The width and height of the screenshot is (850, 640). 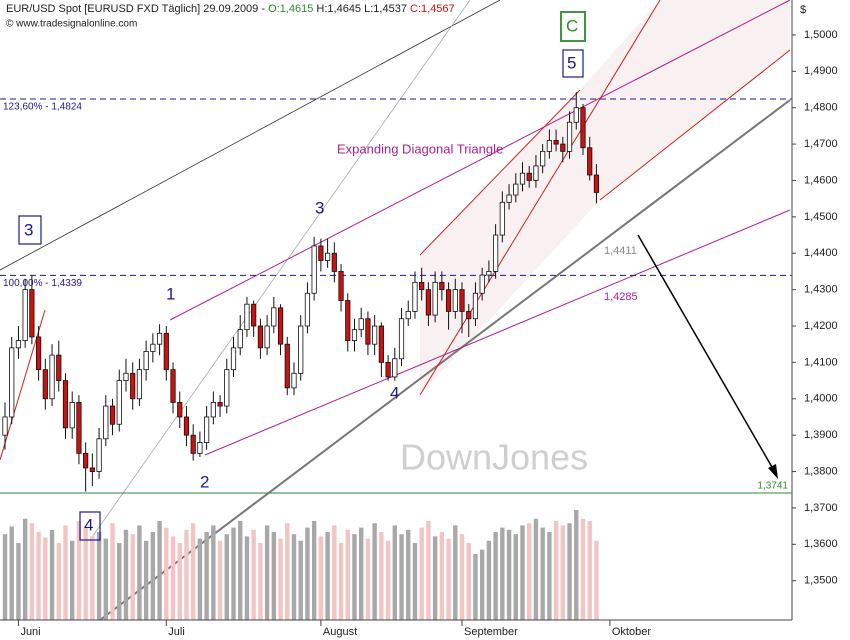 What do you see at coordinates (571, 62) in the screenshot?
I see `wave-label: 5` at bounding box center [571, 62].